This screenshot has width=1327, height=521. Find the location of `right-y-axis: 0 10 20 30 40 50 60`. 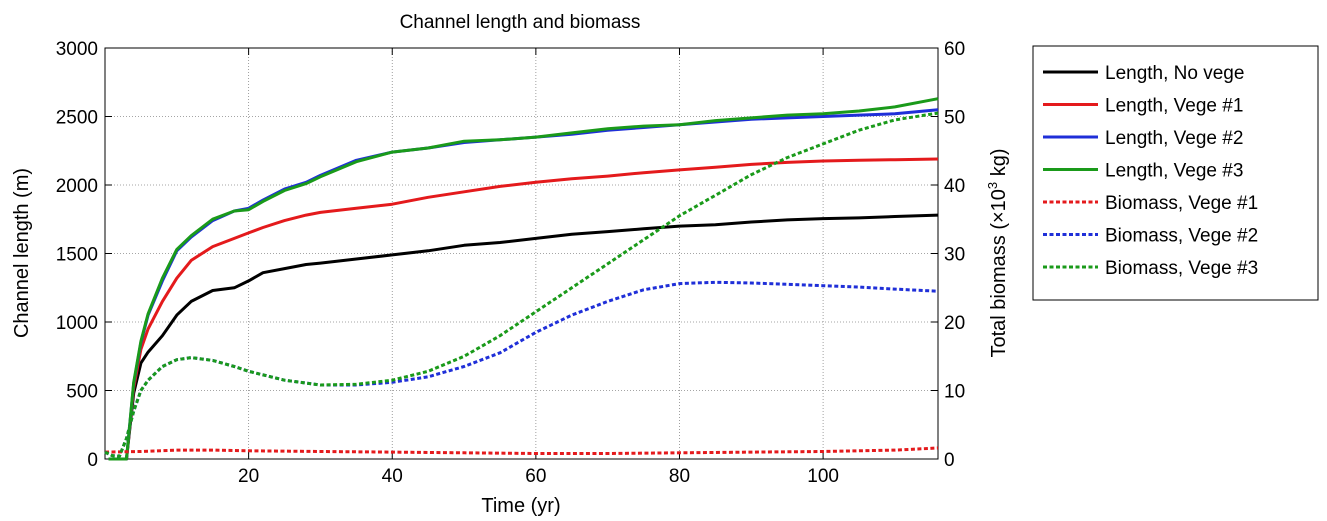

right-y-axis: 0 10 20 30 40 50 60 is located at coordinates (948, 255).